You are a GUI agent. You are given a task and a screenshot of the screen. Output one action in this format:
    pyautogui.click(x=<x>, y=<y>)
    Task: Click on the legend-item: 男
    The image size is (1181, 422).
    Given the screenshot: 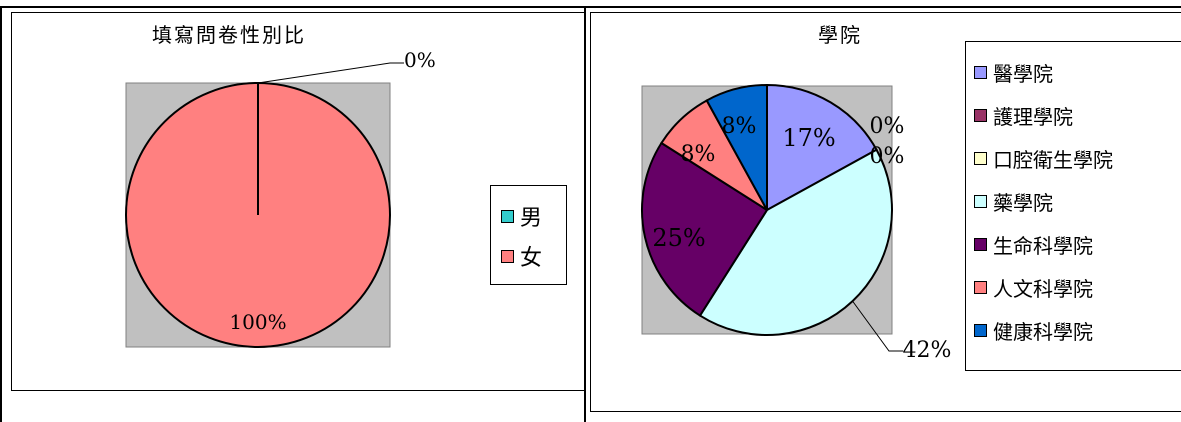 What is the action you would take?
    pyautogui.click(x=521, y=216)
    